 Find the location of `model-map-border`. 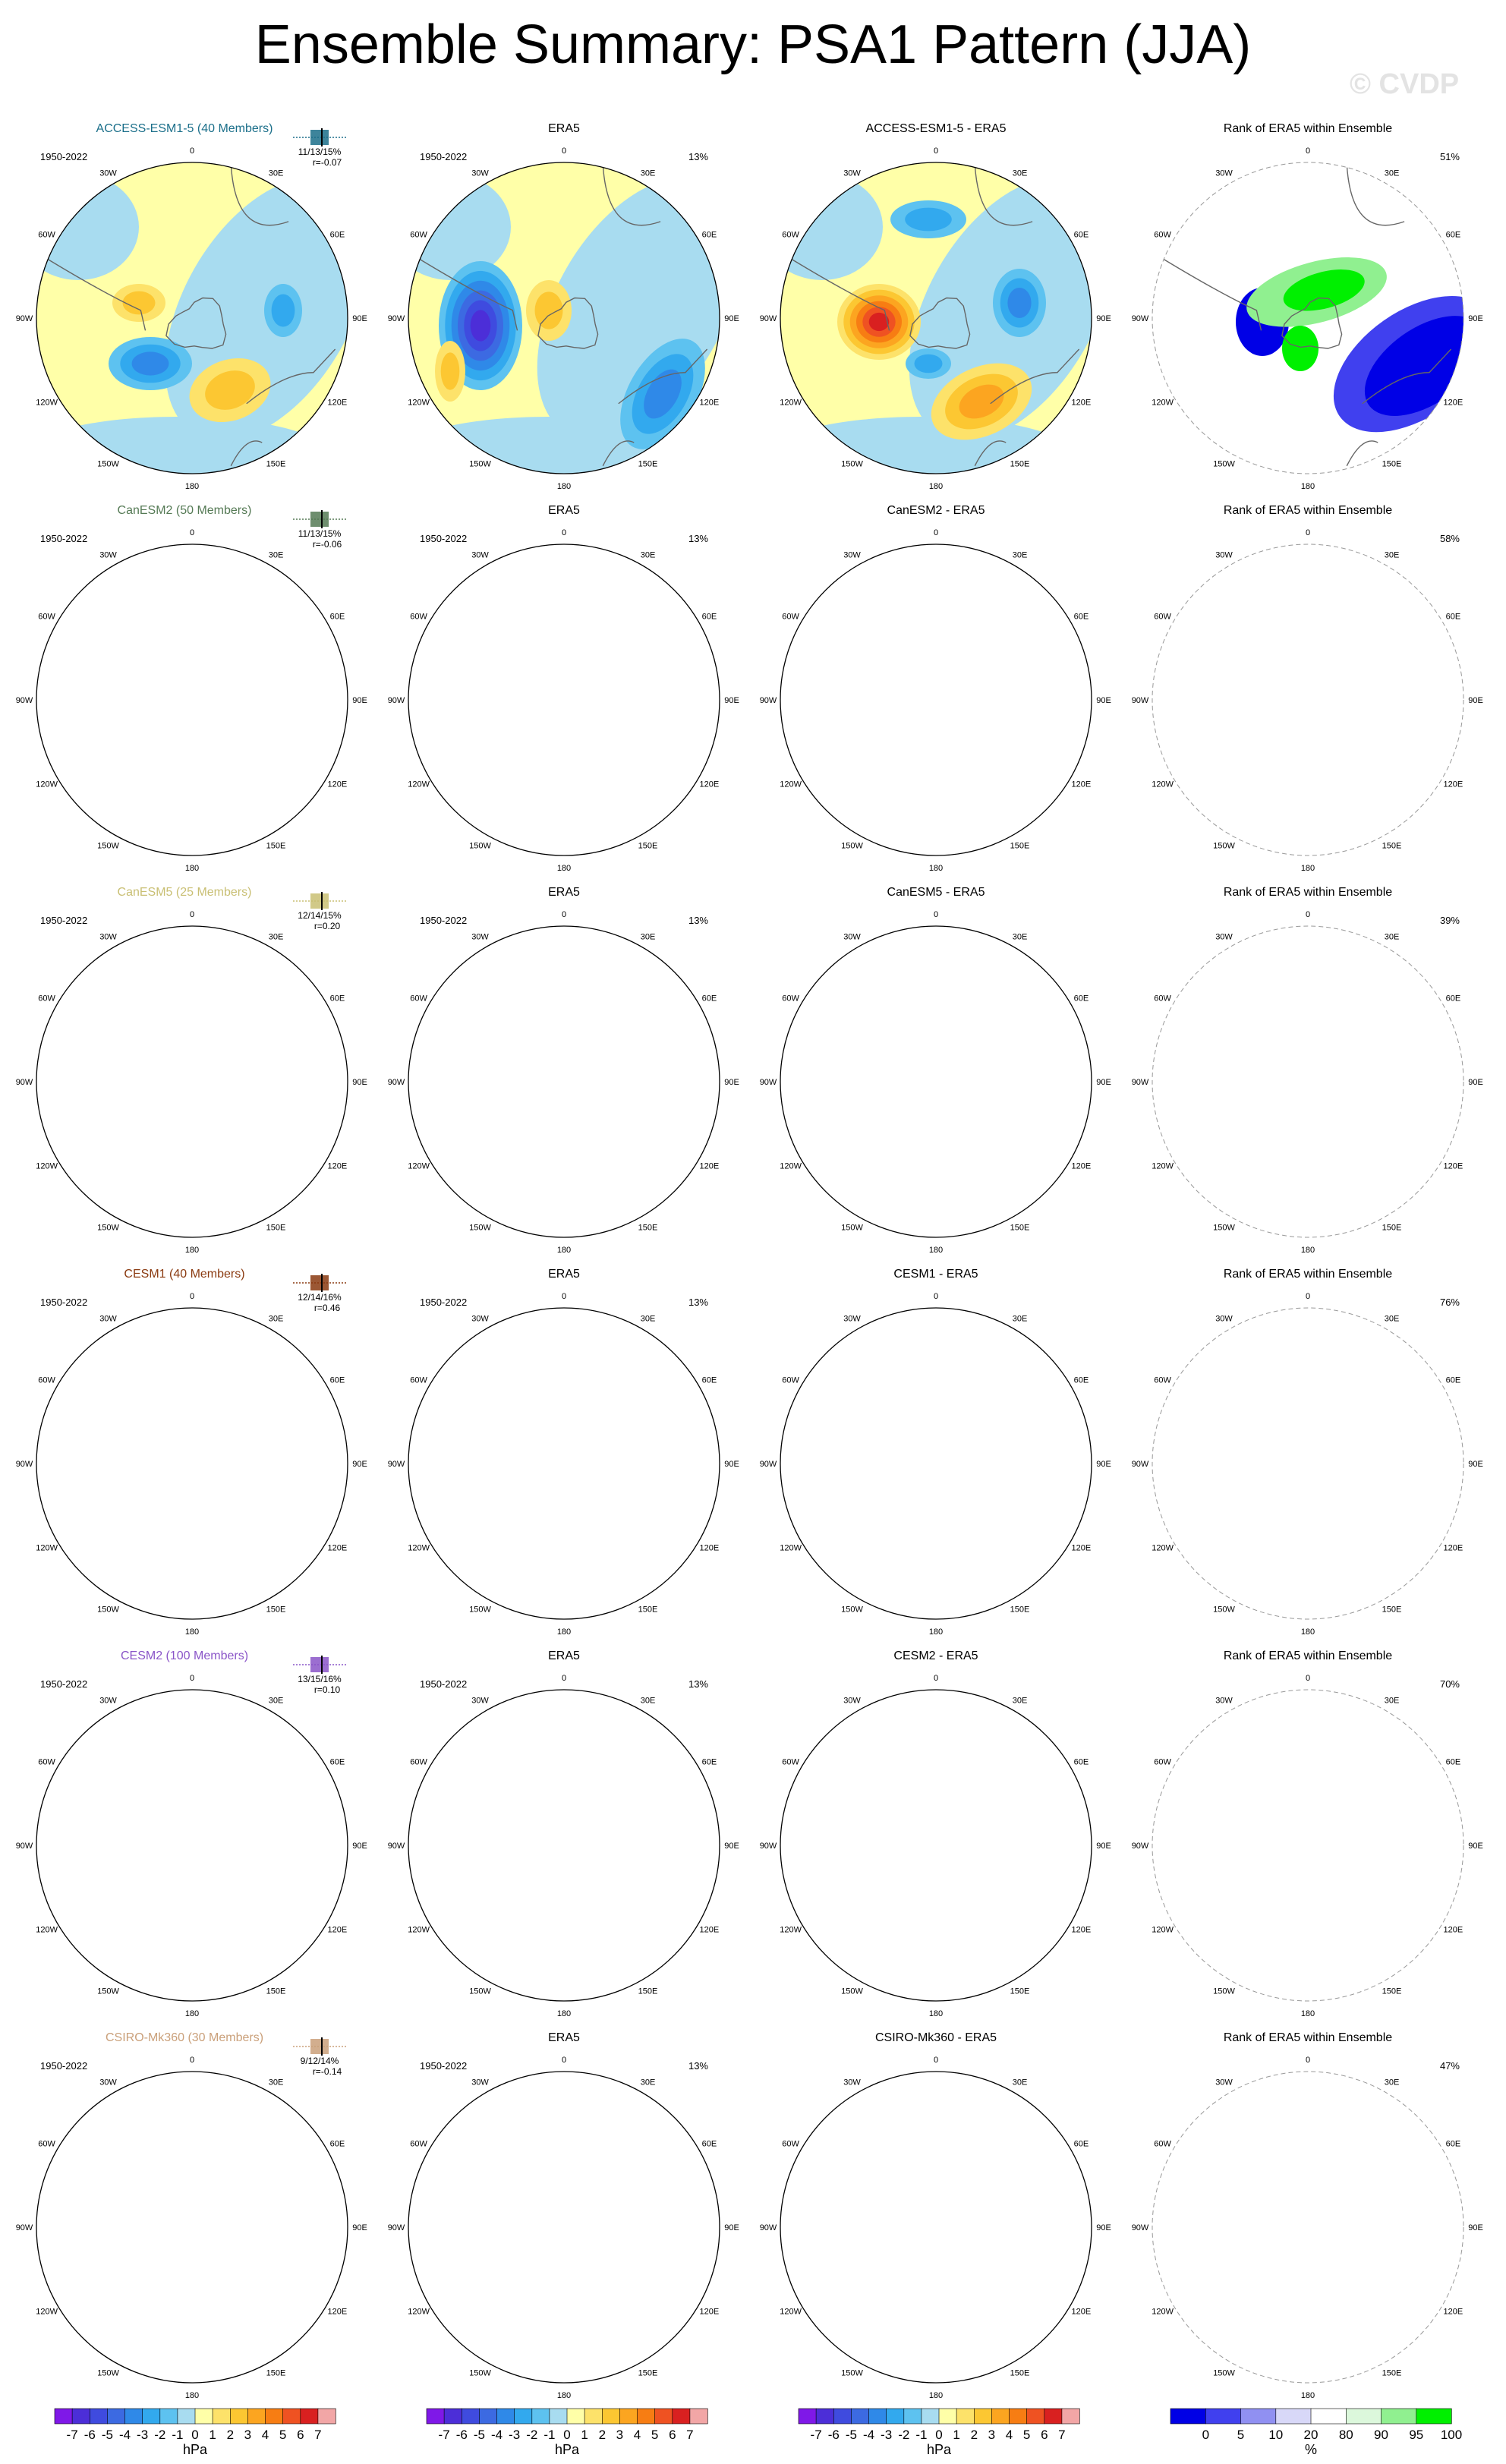

model-map-border is located at coordinates (192, 2227).